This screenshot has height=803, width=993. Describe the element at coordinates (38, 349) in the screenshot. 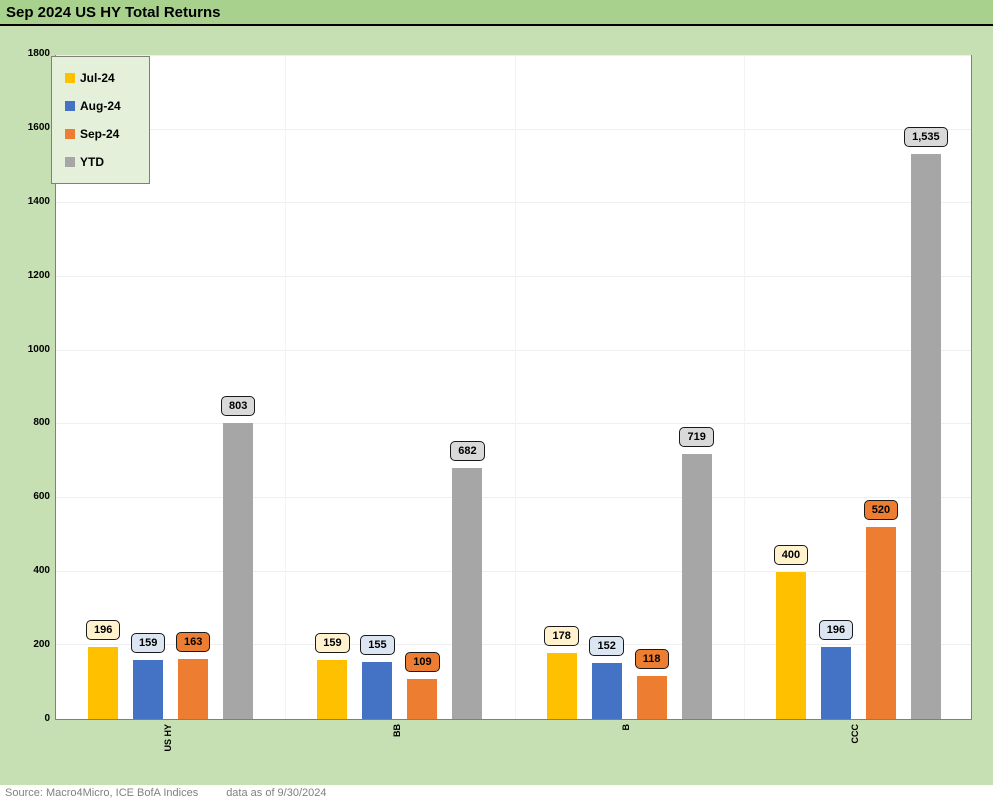

I see `y-axis-tick-label: 1000` at that location.